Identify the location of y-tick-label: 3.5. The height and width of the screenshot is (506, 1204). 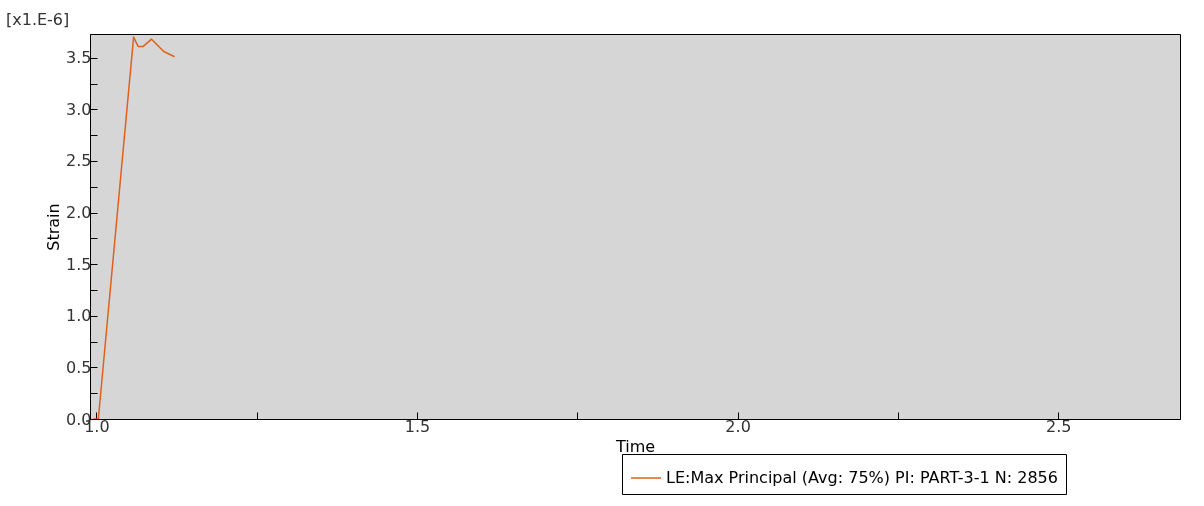
(79, 58).